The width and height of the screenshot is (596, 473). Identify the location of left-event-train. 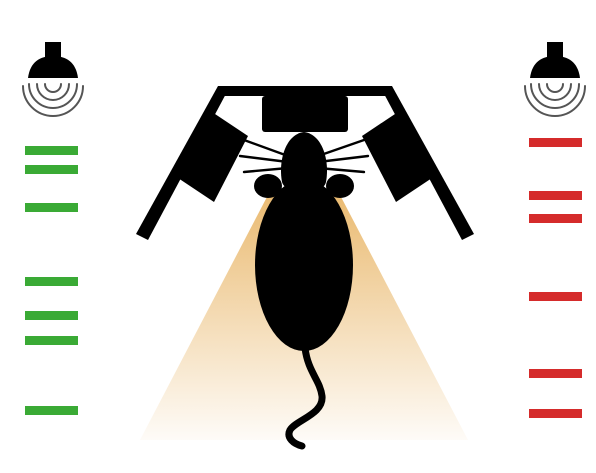
(51, 280).